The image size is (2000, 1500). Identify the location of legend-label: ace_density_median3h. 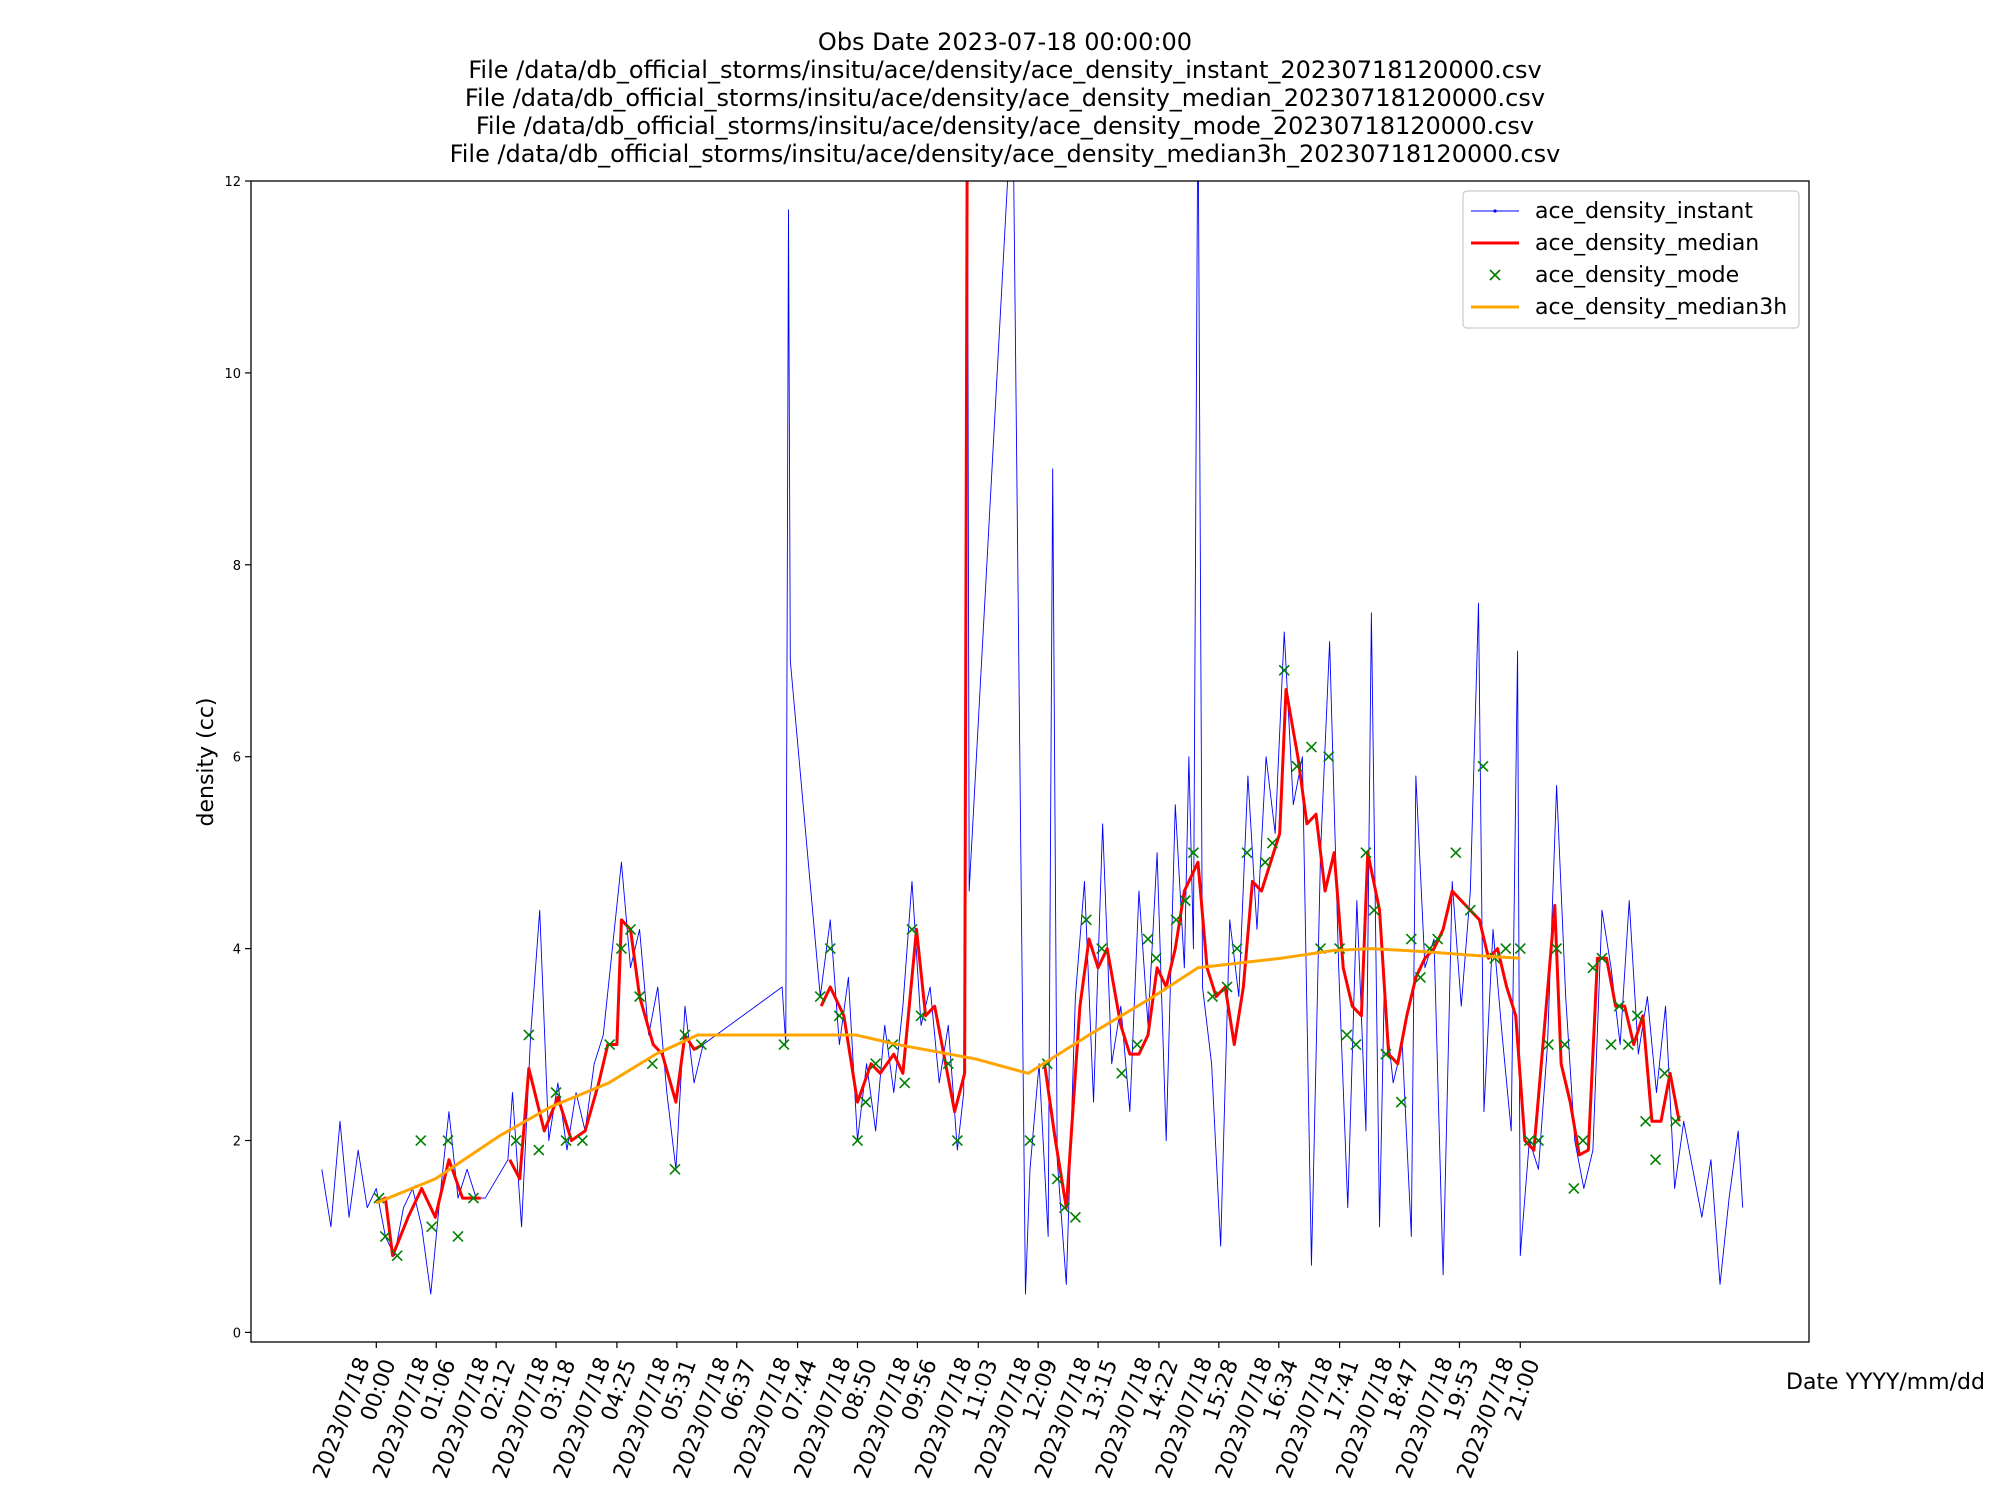
(1661, 307).